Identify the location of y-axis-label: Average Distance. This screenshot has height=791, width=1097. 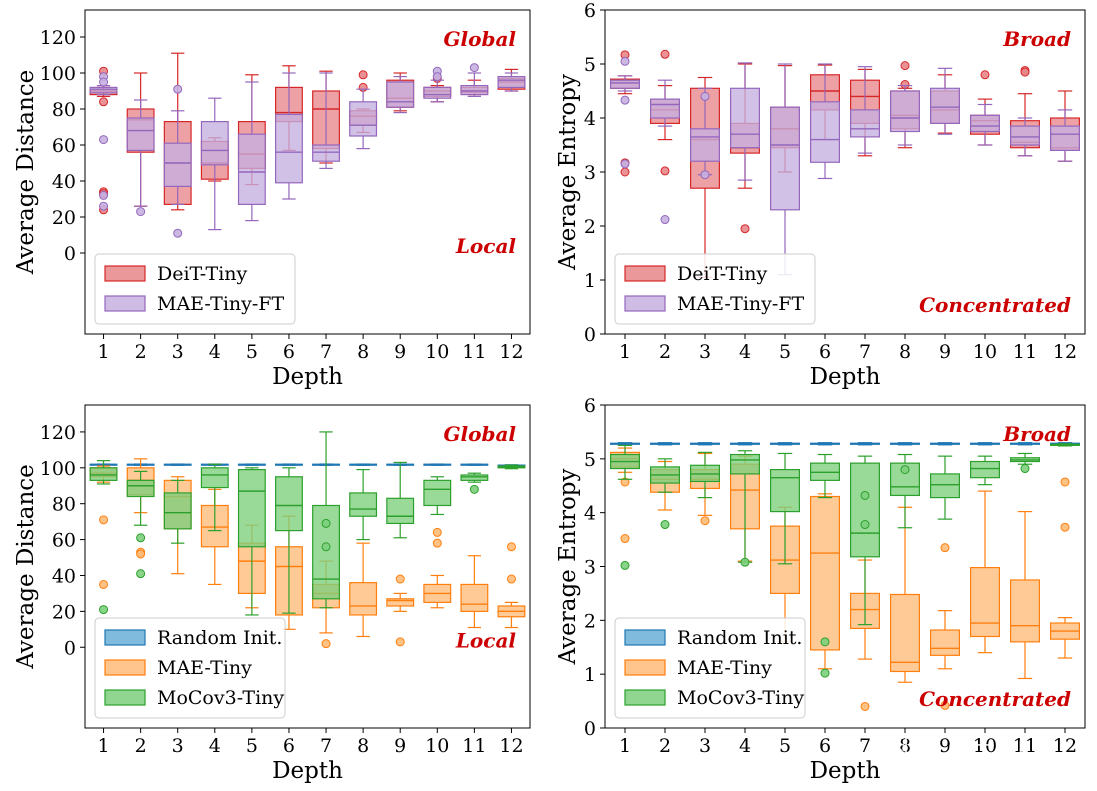
(26, 173).